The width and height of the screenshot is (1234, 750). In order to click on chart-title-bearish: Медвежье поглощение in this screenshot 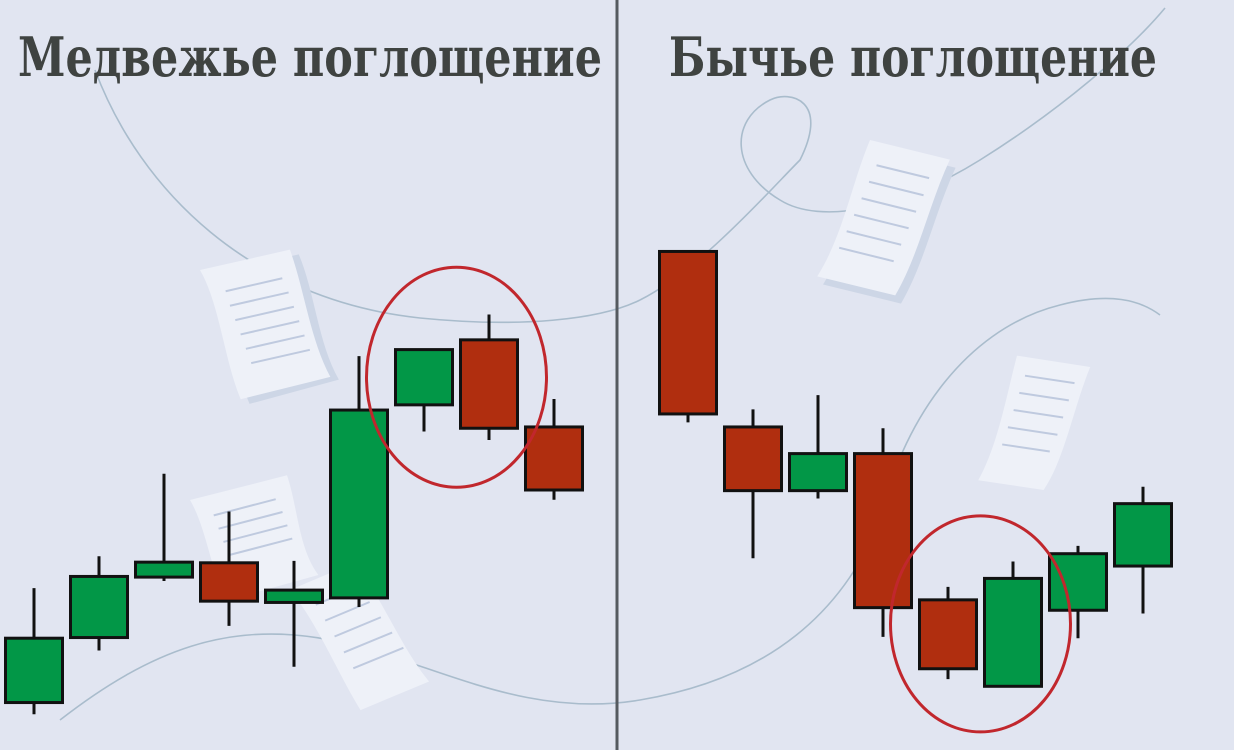, I will do `click(310, 57)`.